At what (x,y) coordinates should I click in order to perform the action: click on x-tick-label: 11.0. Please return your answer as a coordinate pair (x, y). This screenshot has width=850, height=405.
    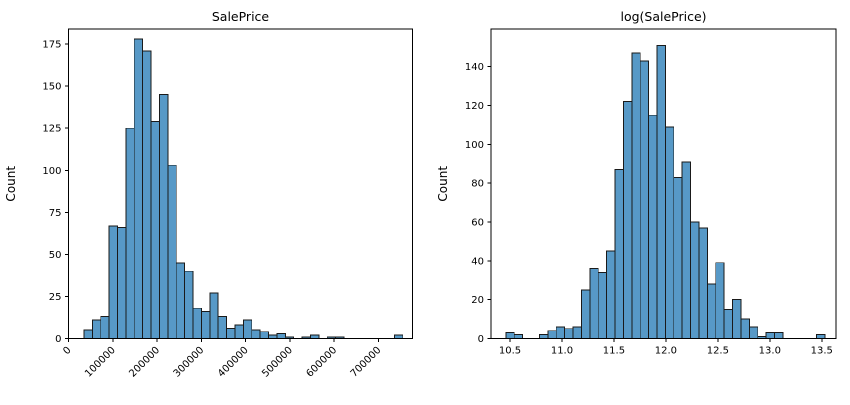
    Looking at the image, I should click on (562, 351).